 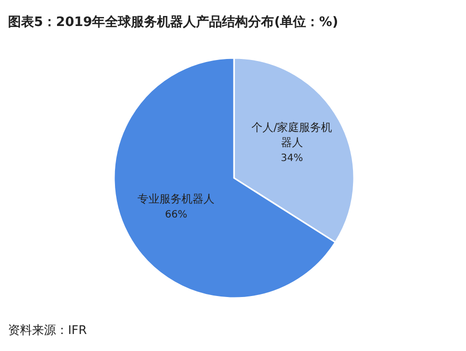 What do you see at coordinates (291, 158) in the screenshot?
I see `data-label: 34%` at bounding box center [291, 158].